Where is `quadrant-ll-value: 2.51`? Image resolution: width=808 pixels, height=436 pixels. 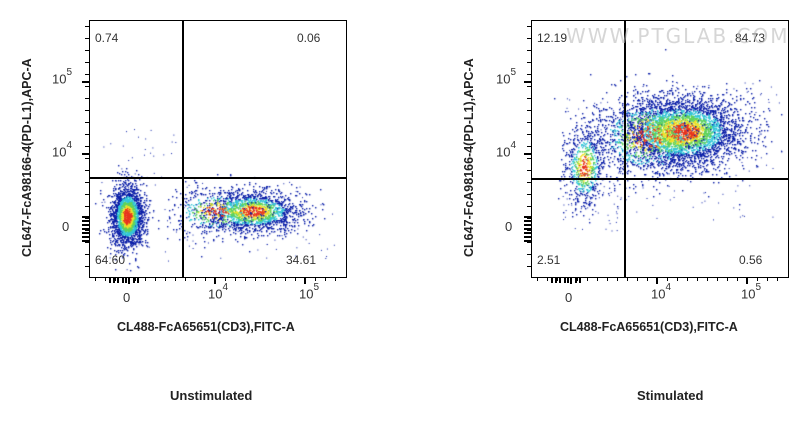
quadrant-ll-value: 2.51 is located at coordinates (549, 260).